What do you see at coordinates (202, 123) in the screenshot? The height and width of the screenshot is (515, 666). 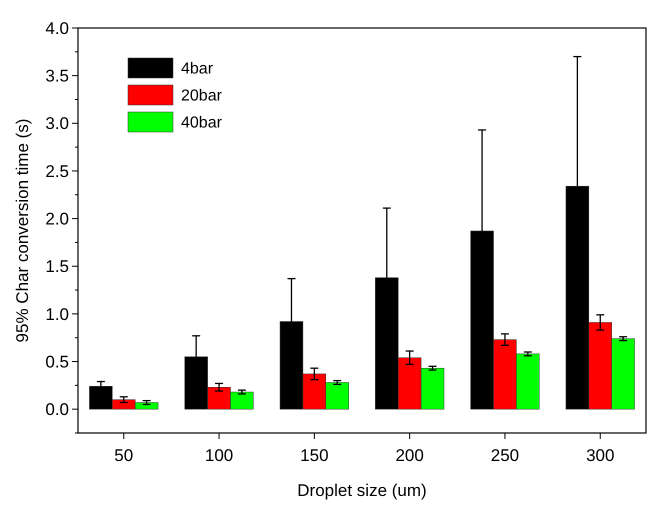 I see `legend-label: 40bar` at bounding box center [202, 123].